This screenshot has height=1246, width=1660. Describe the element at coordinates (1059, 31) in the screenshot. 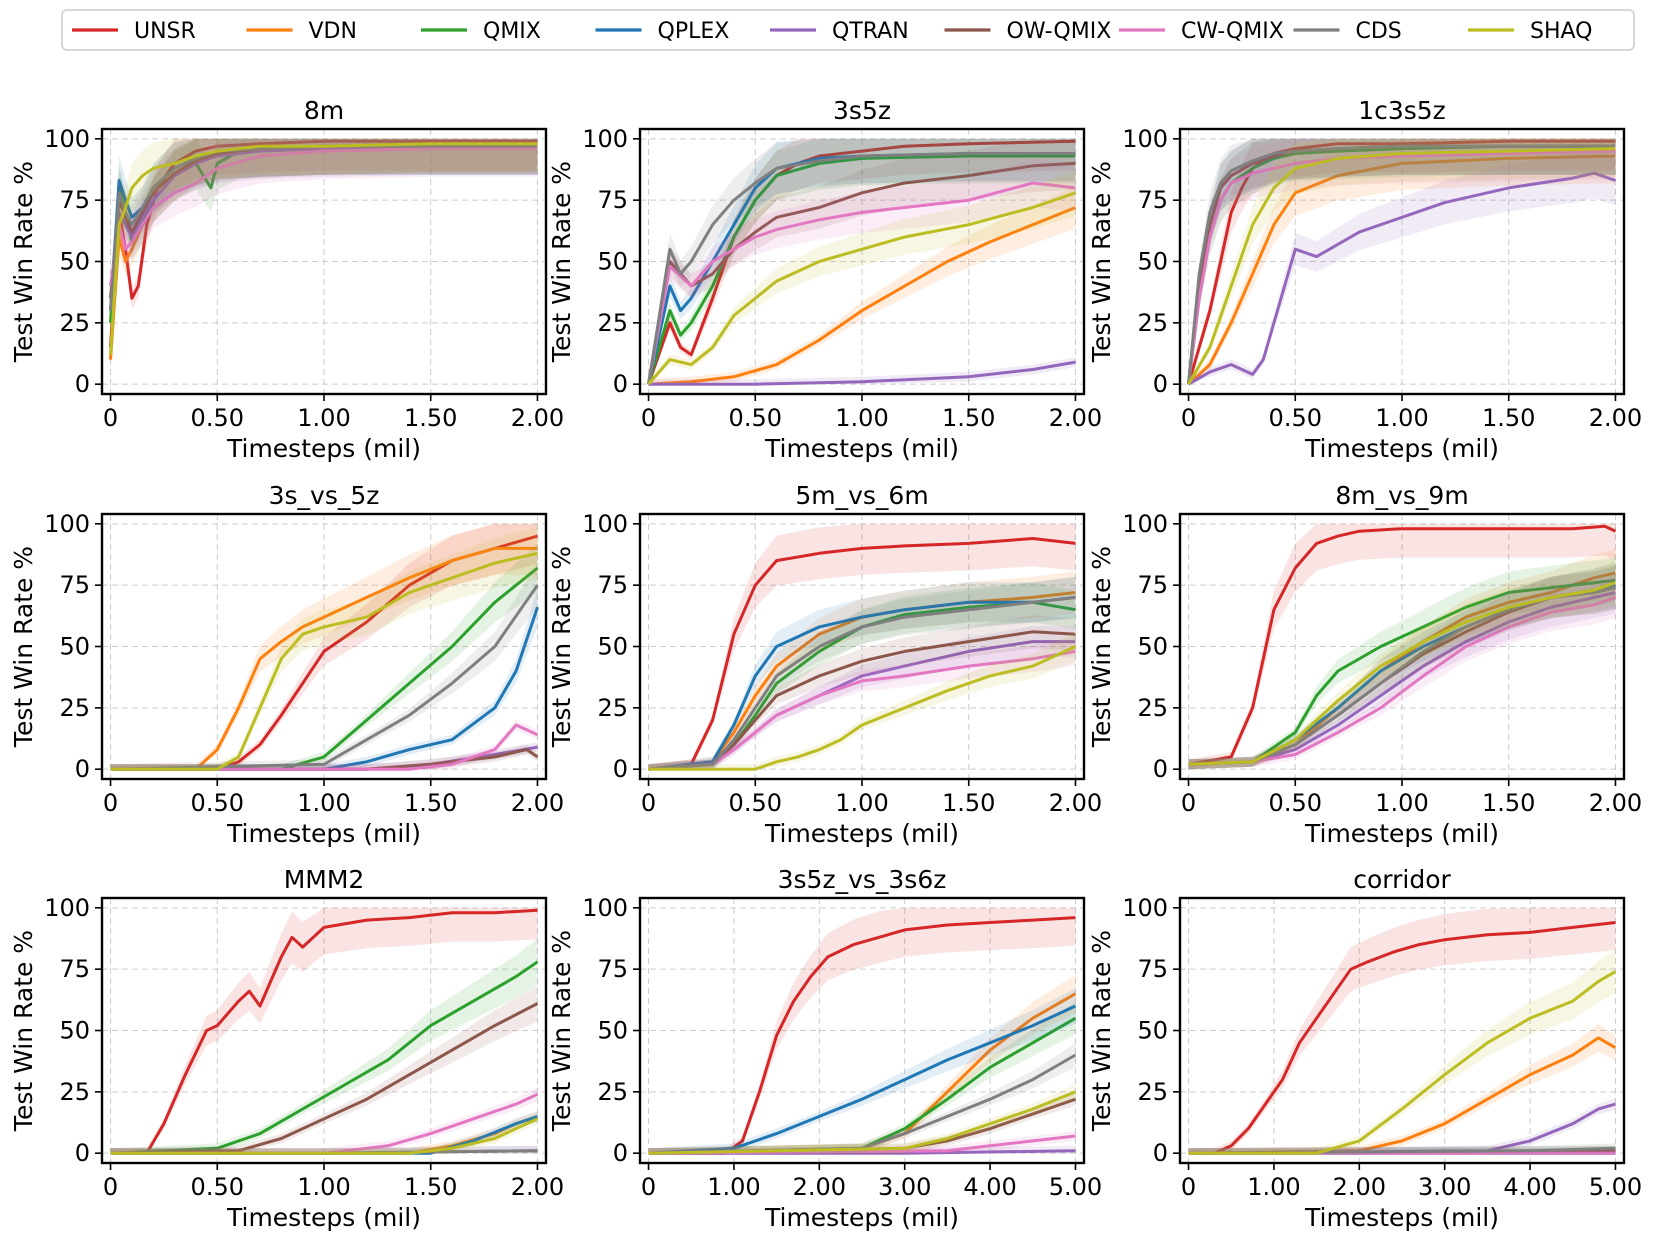

I see `legend-label-ow-qmix: OW-QMIX` at that location.